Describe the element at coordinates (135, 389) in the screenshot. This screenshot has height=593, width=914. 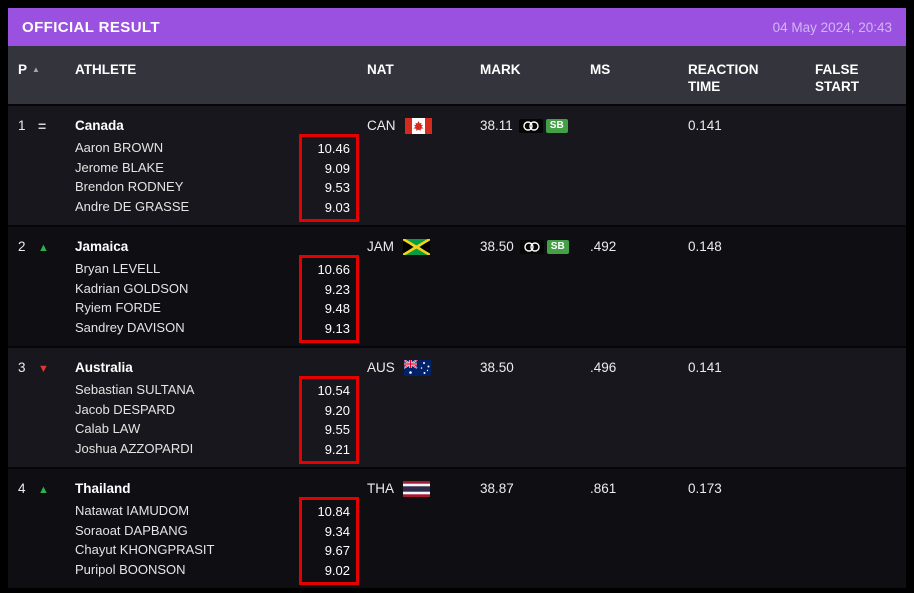
I see `athlete-name: Sebastian SULTANA` at that location.